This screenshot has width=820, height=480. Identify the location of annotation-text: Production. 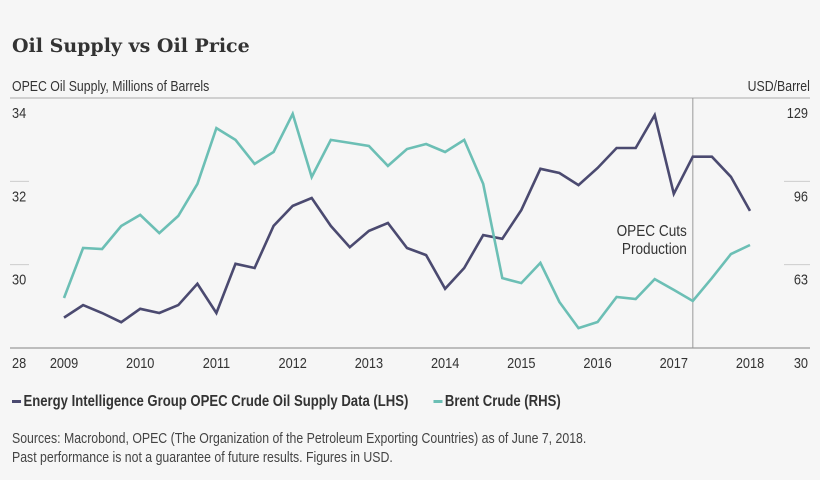
(654, 249).